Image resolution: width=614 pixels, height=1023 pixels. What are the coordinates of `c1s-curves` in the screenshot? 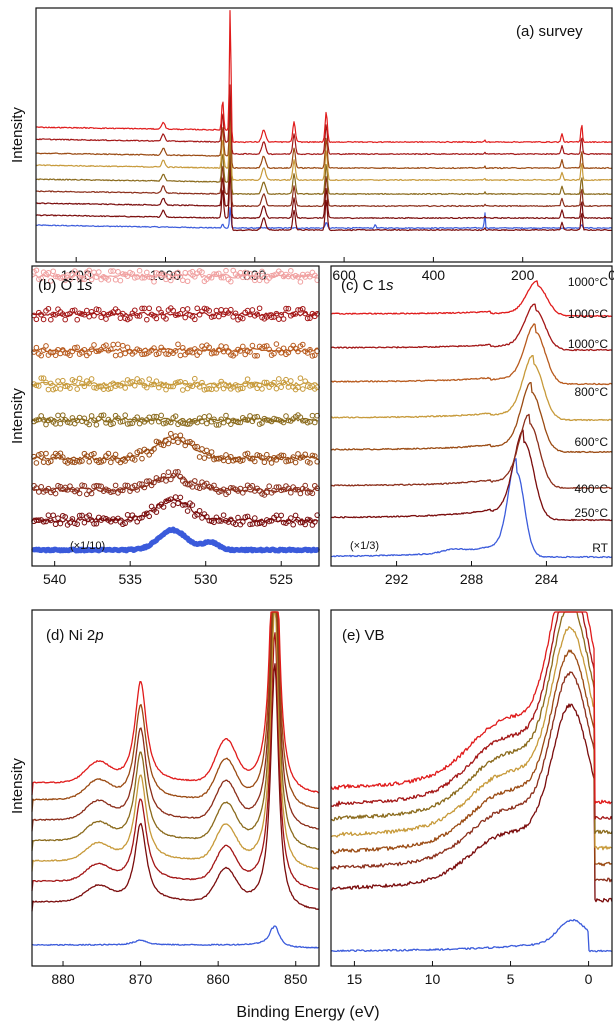 It's located at (471, 419).